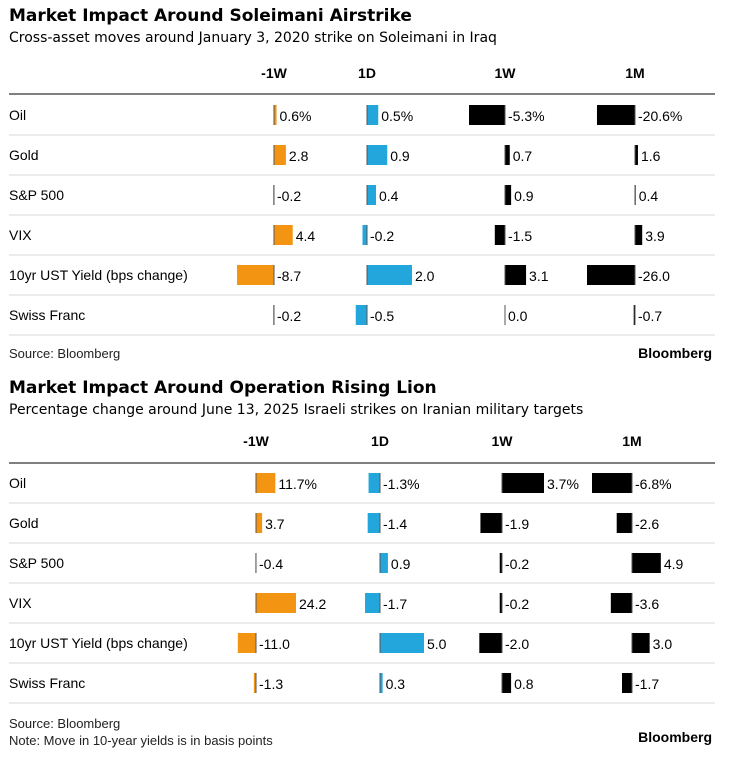 The height and width of the screenshot is (759, 729). What do you see at coordinates (296, 116) in the screenshot?
I see `value-label: 0.6%` at bounding box center [296, 116].